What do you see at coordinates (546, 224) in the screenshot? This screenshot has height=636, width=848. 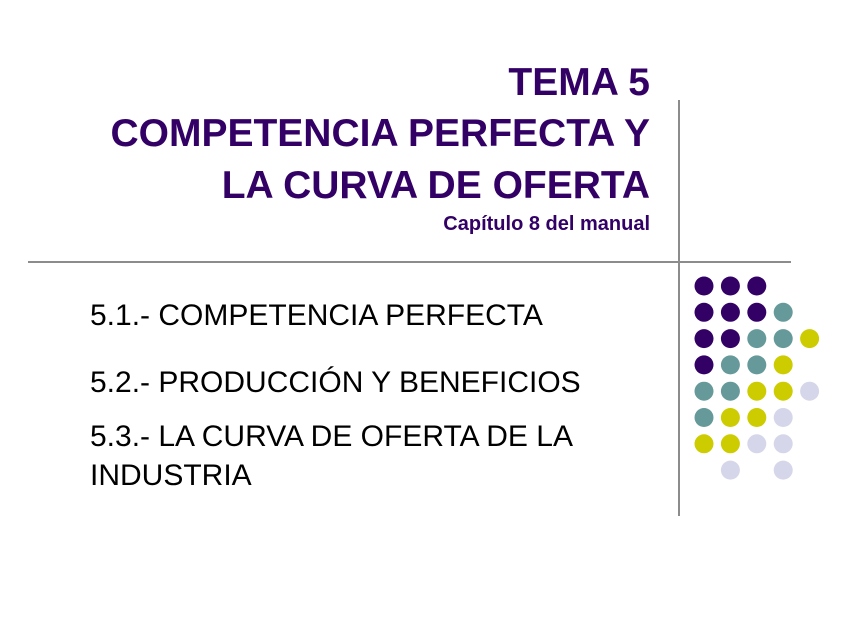 I see `slide-subtitle: Capítulo 8 del manual` at bounding box center [546, 224].